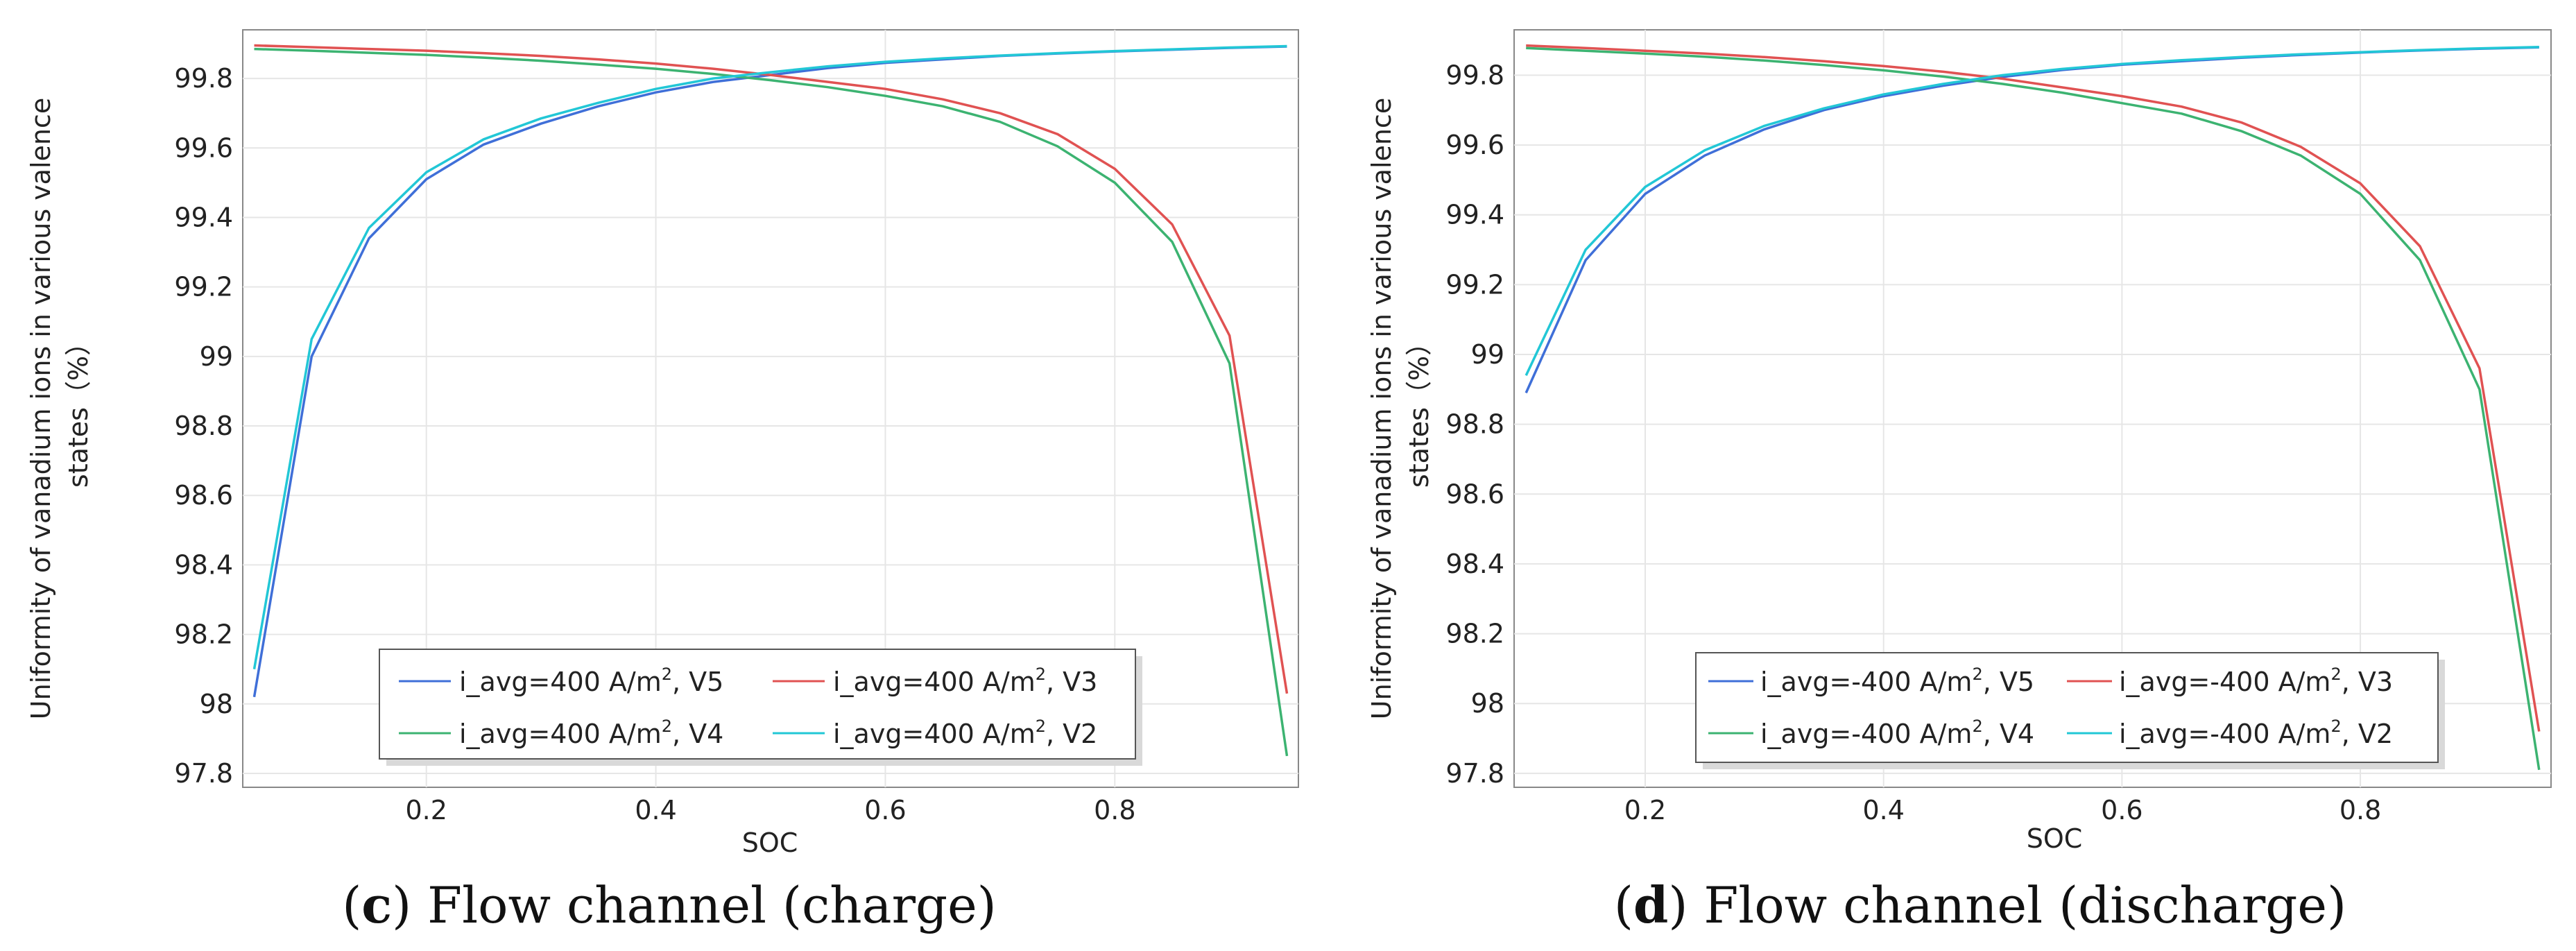  I want to click on panel-c-y-tick-label: 99.8, so click(203, 78).